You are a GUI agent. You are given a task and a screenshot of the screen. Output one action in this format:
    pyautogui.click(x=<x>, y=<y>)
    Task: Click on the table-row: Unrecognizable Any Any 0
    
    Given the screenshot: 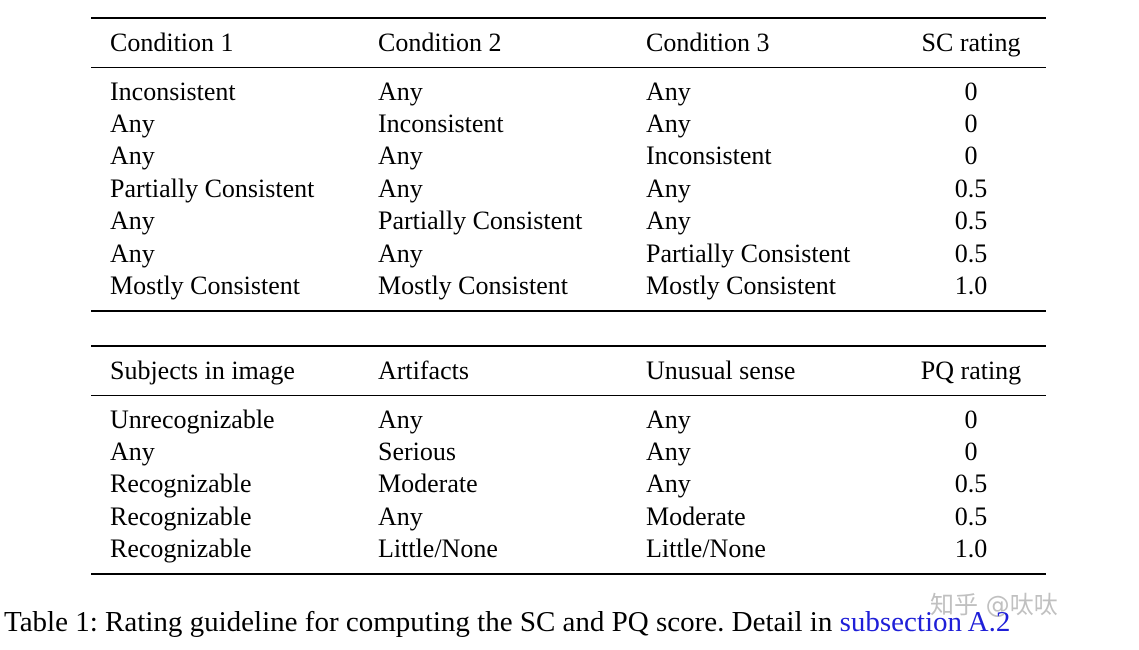 What is the action you would take?
    pyautogui.click(x=568, y=420)
    